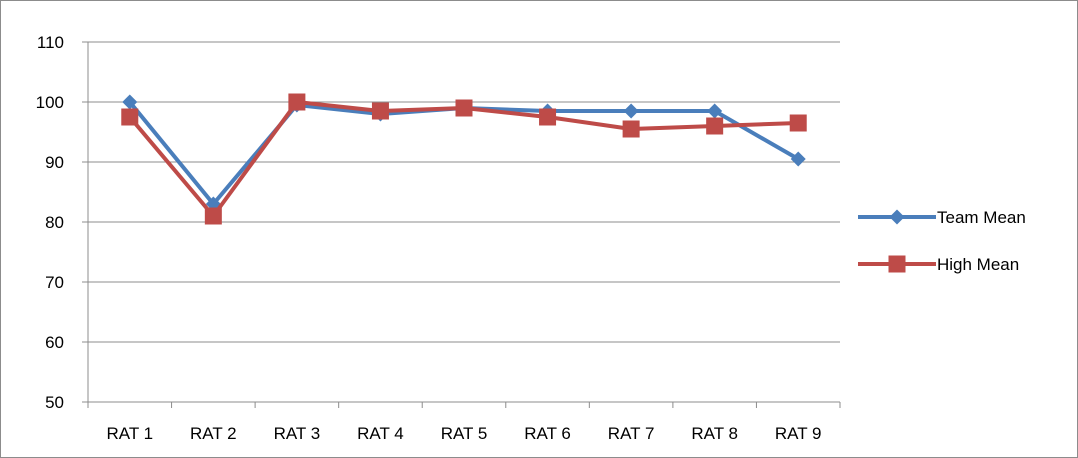  Describe the element at coordinates (464, 153) in the screenshot. I see `series-line` at that location.